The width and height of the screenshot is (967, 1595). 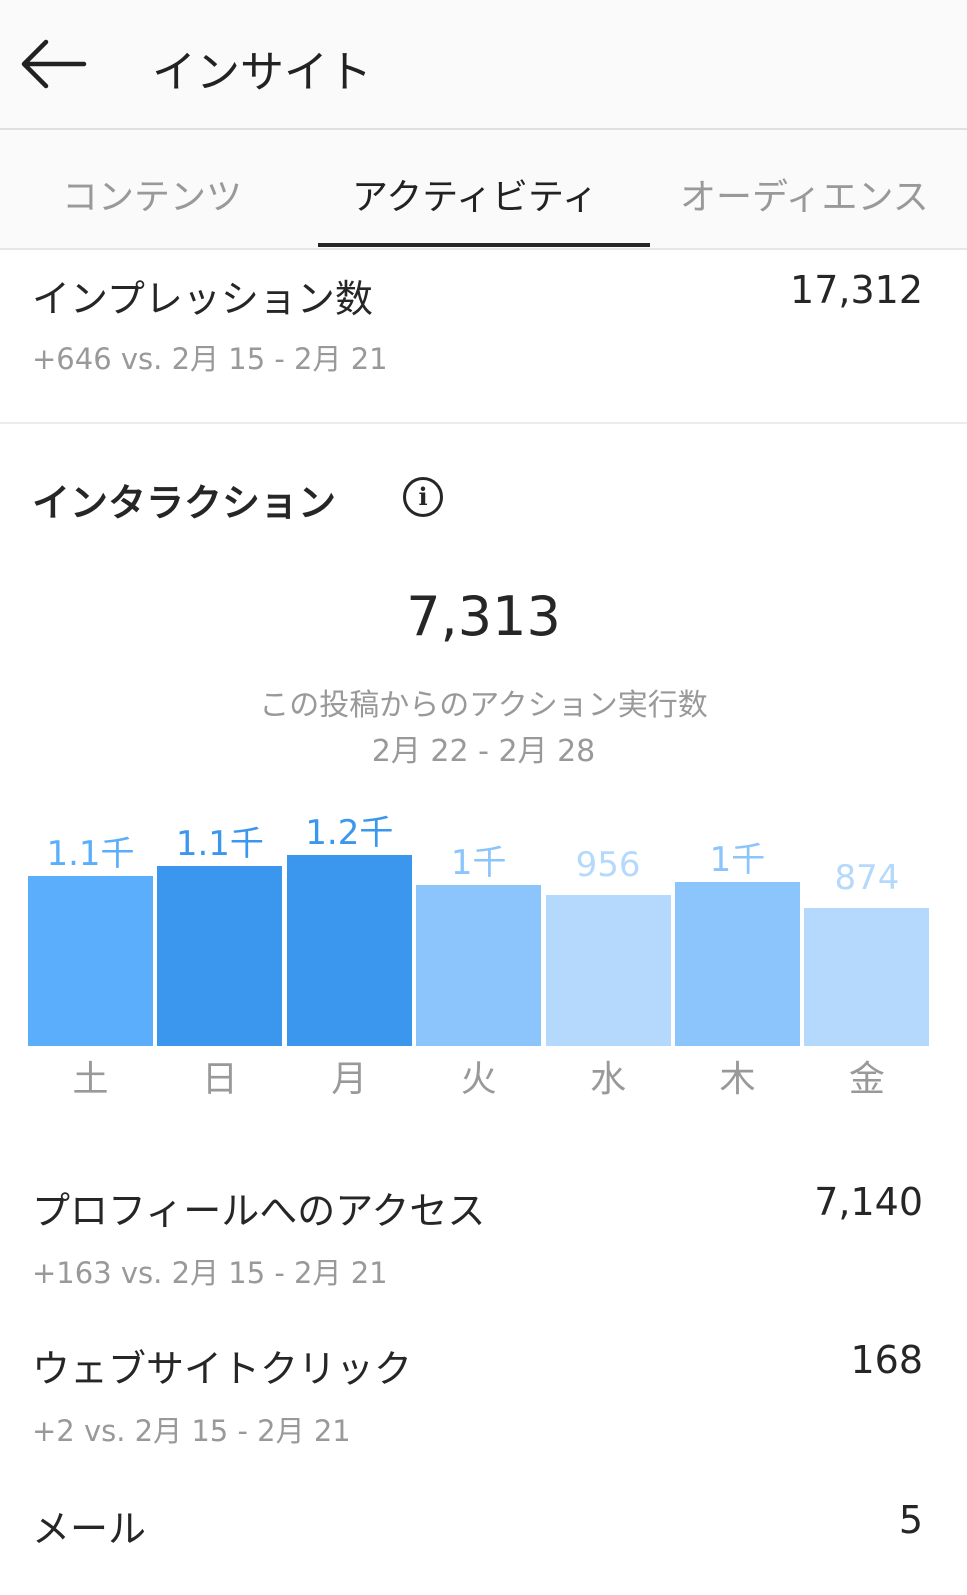 What do you see at coordinates (423, 497) in the screenshot?
I see `info-icon: i` at bounding box center [423, 497].